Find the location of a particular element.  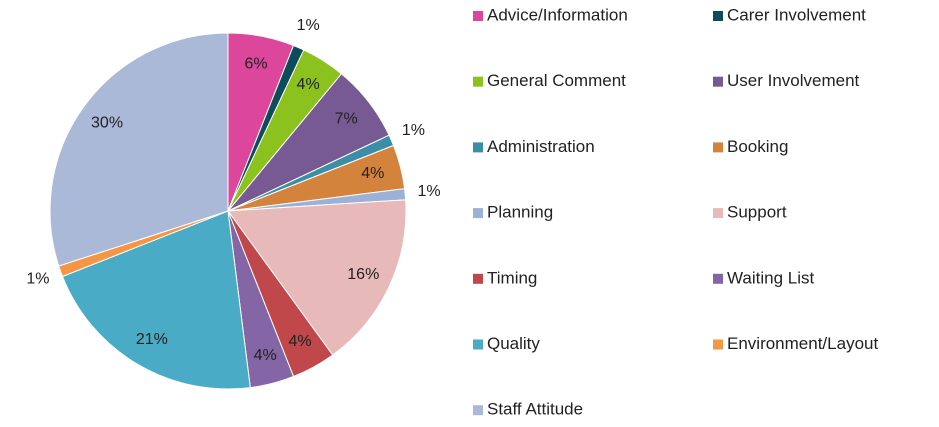

legend-label: Planning is located at coordinates (520, 212).